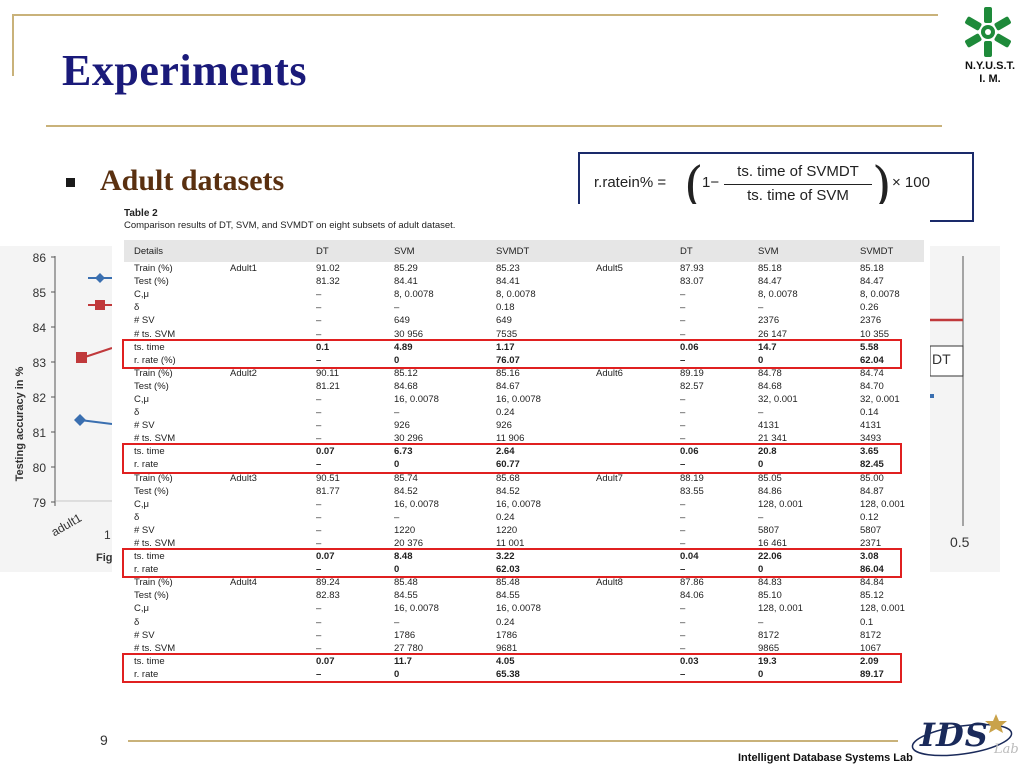 The height and width of the screenshot is (771, 1024). I want to click on formula-one: 1−, so click(711, 182).